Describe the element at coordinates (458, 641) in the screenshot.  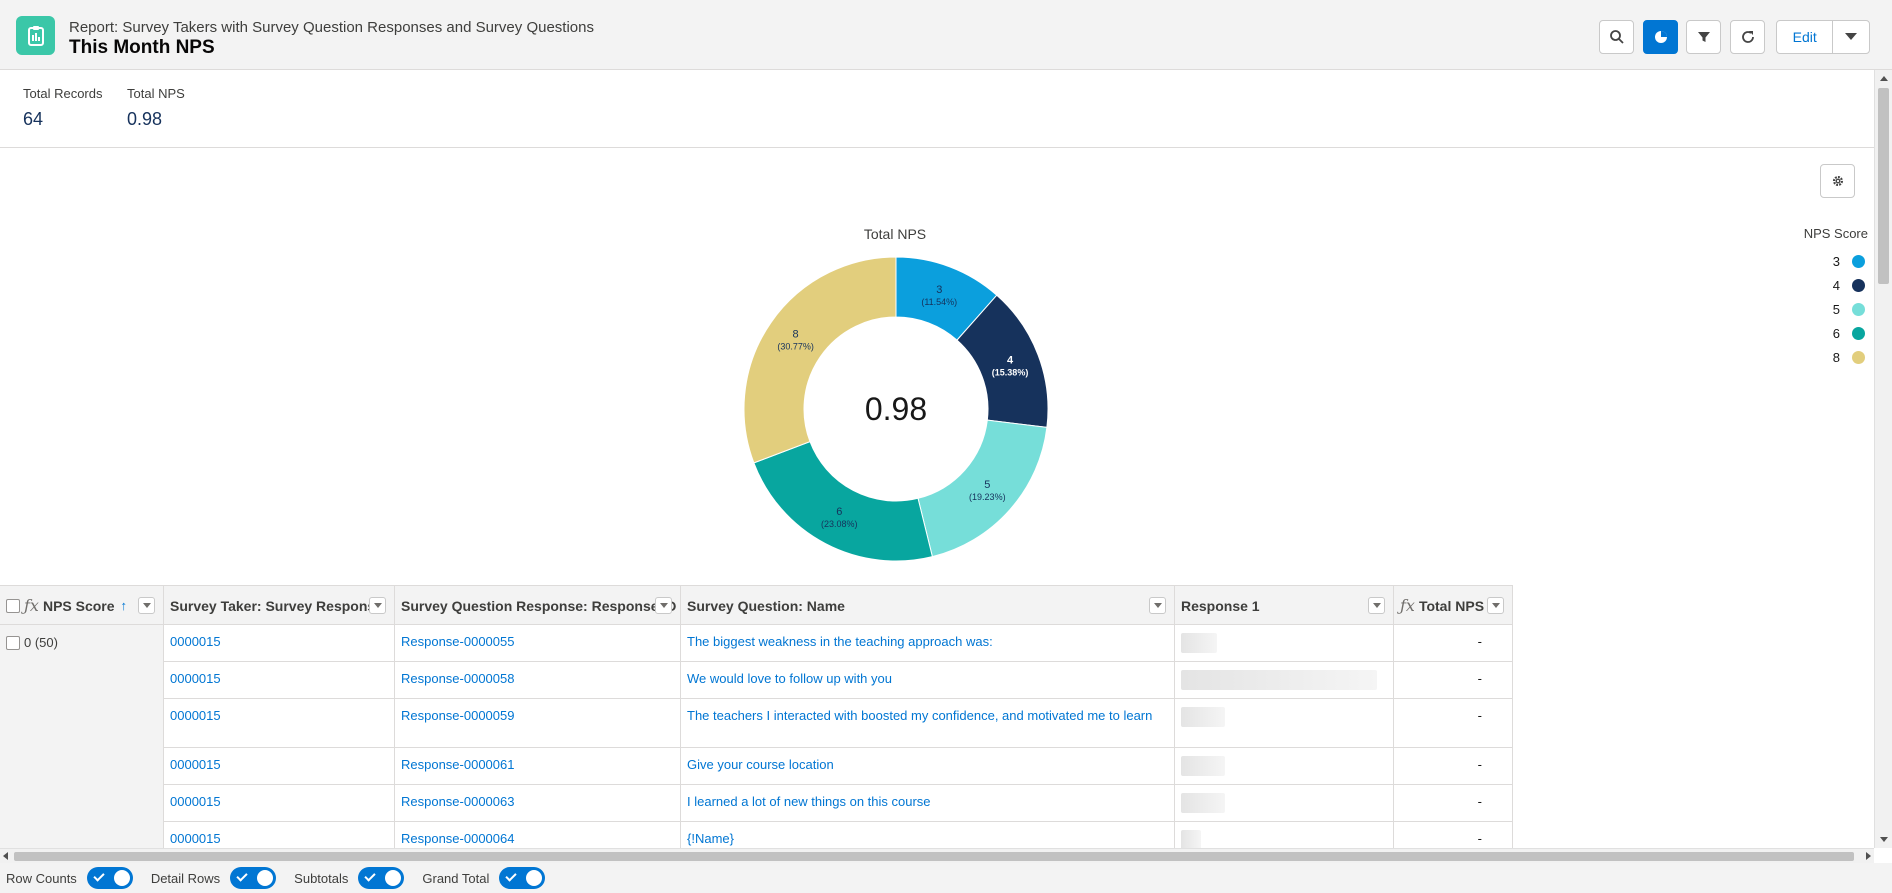
I see `cell-response-id-text: Response-0000055` at that location.